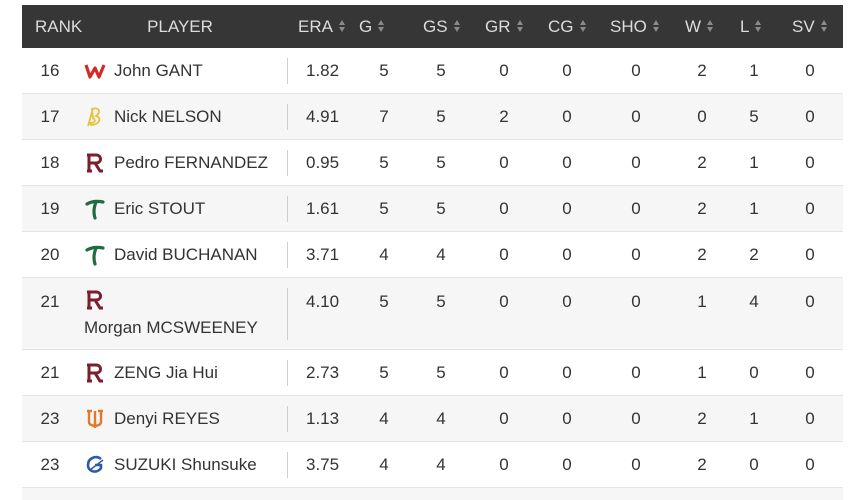  I want to click on rank: 20, so click(50, 254).